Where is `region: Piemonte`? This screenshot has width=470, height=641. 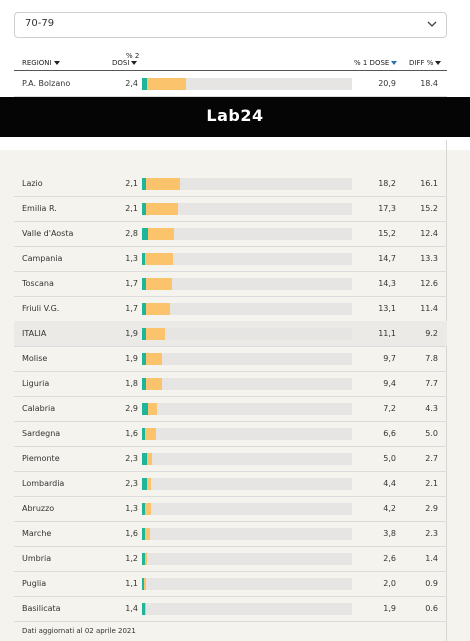 region: Piemonte is located at coordinates (41, 458).